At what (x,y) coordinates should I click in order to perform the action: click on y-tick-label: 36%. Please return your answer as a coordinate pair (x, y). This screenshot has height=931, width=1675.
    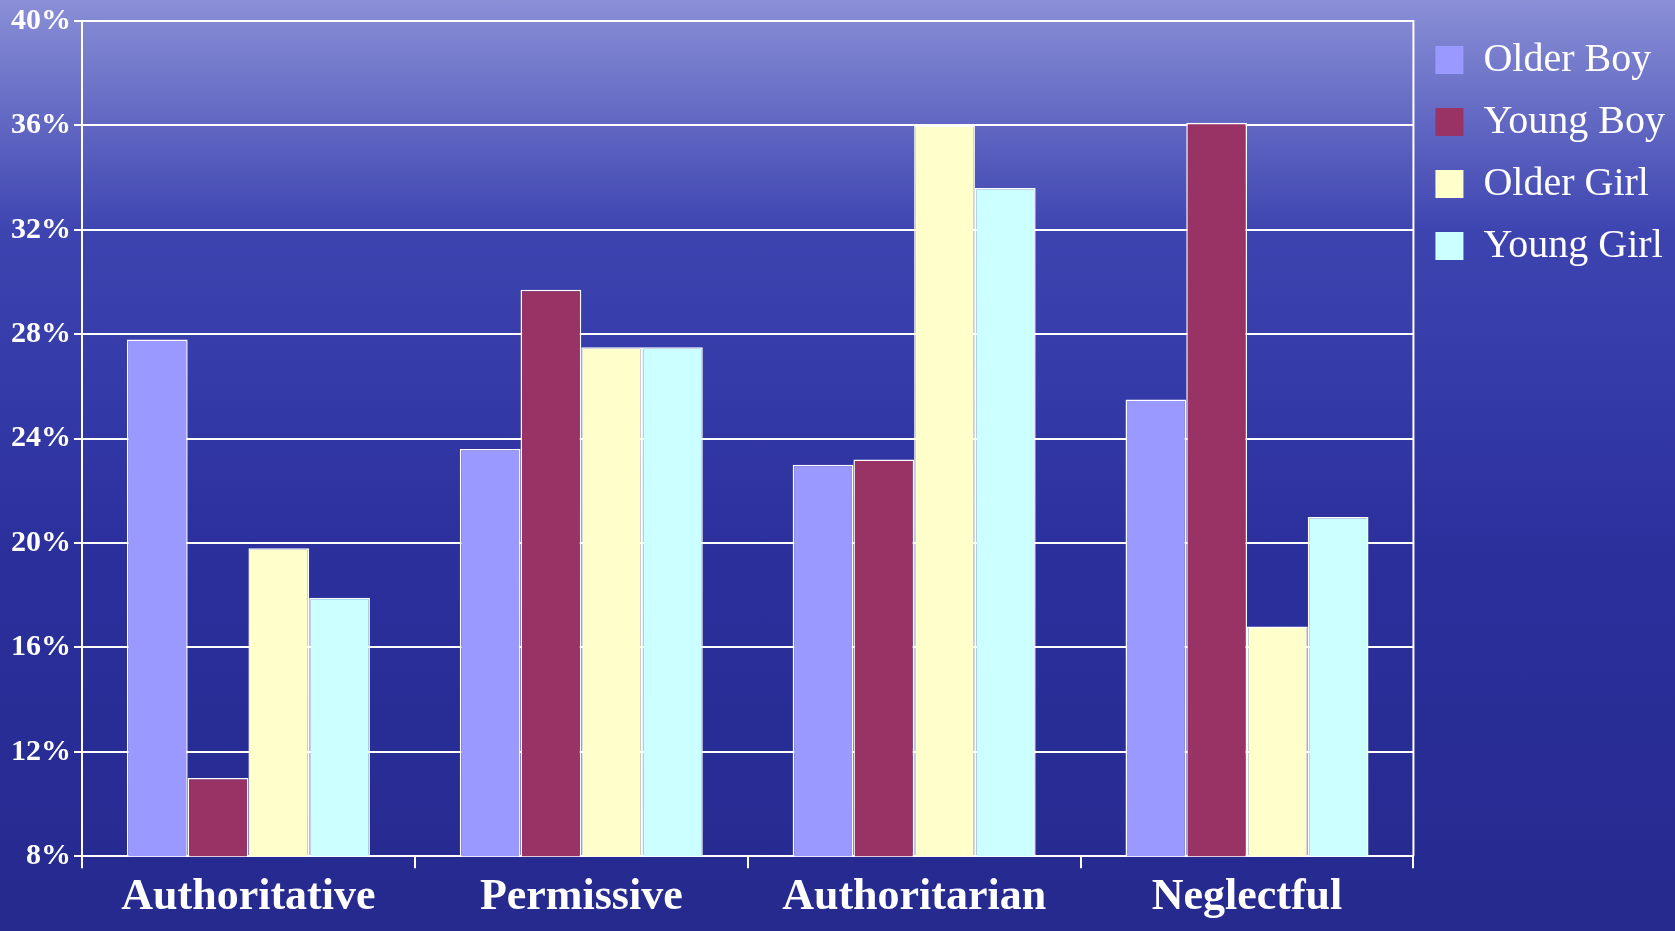
    Looking at the image, I should click on (41, 123).